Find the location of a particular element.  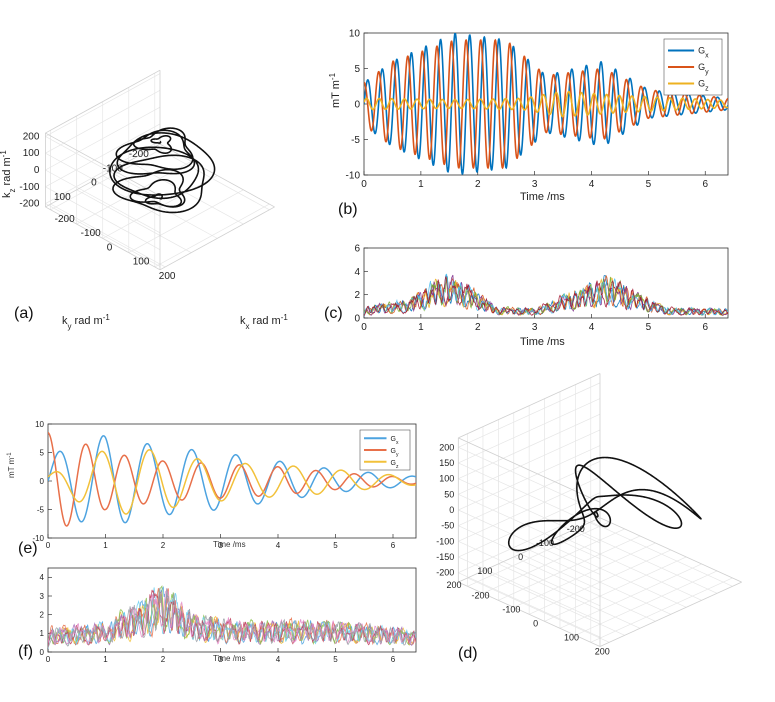

series-line-G_z is located at coordinates (546, 104).